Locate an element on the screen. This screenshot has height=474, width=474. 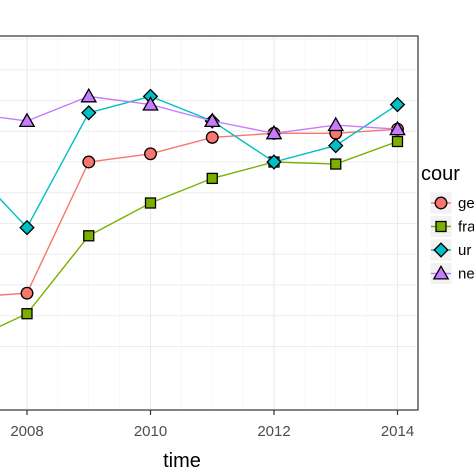
series-line-ne is located at coordinates (199, 115).